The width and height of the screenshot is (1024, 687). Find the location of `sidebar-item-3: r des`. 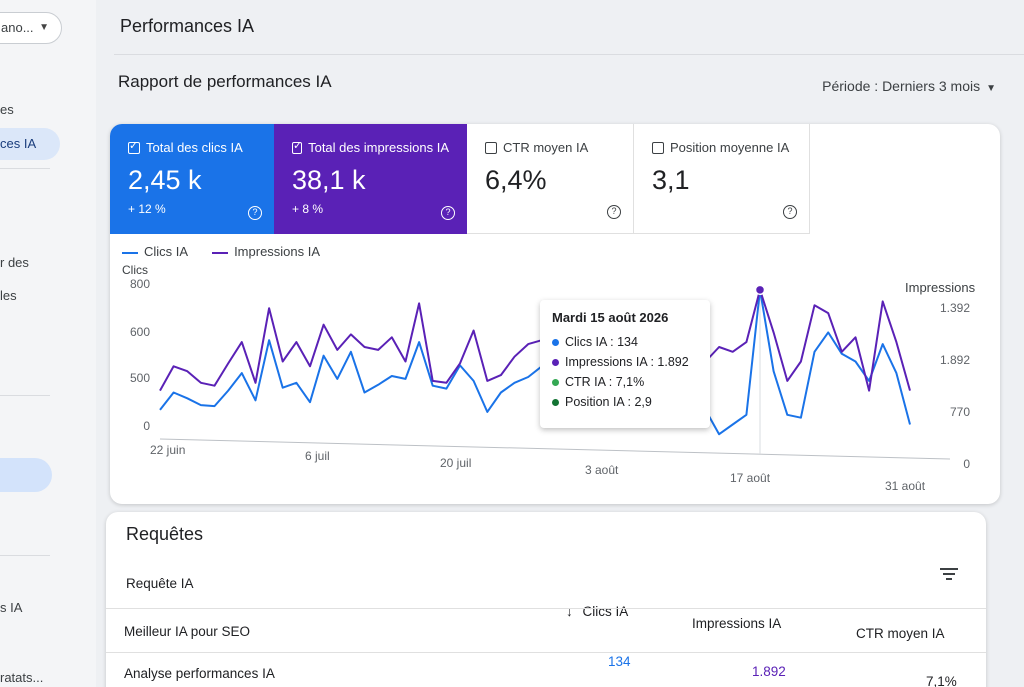

sidebar-item-3: r des is located at coordinates (14, 262).